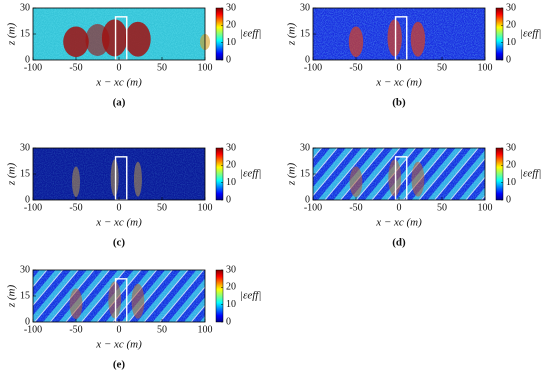 The image size is (550, 380). What do you see at coordinates (119, 365) in the screenshot?
I see `panel-label: (e)` at bounding box center [119, 365].